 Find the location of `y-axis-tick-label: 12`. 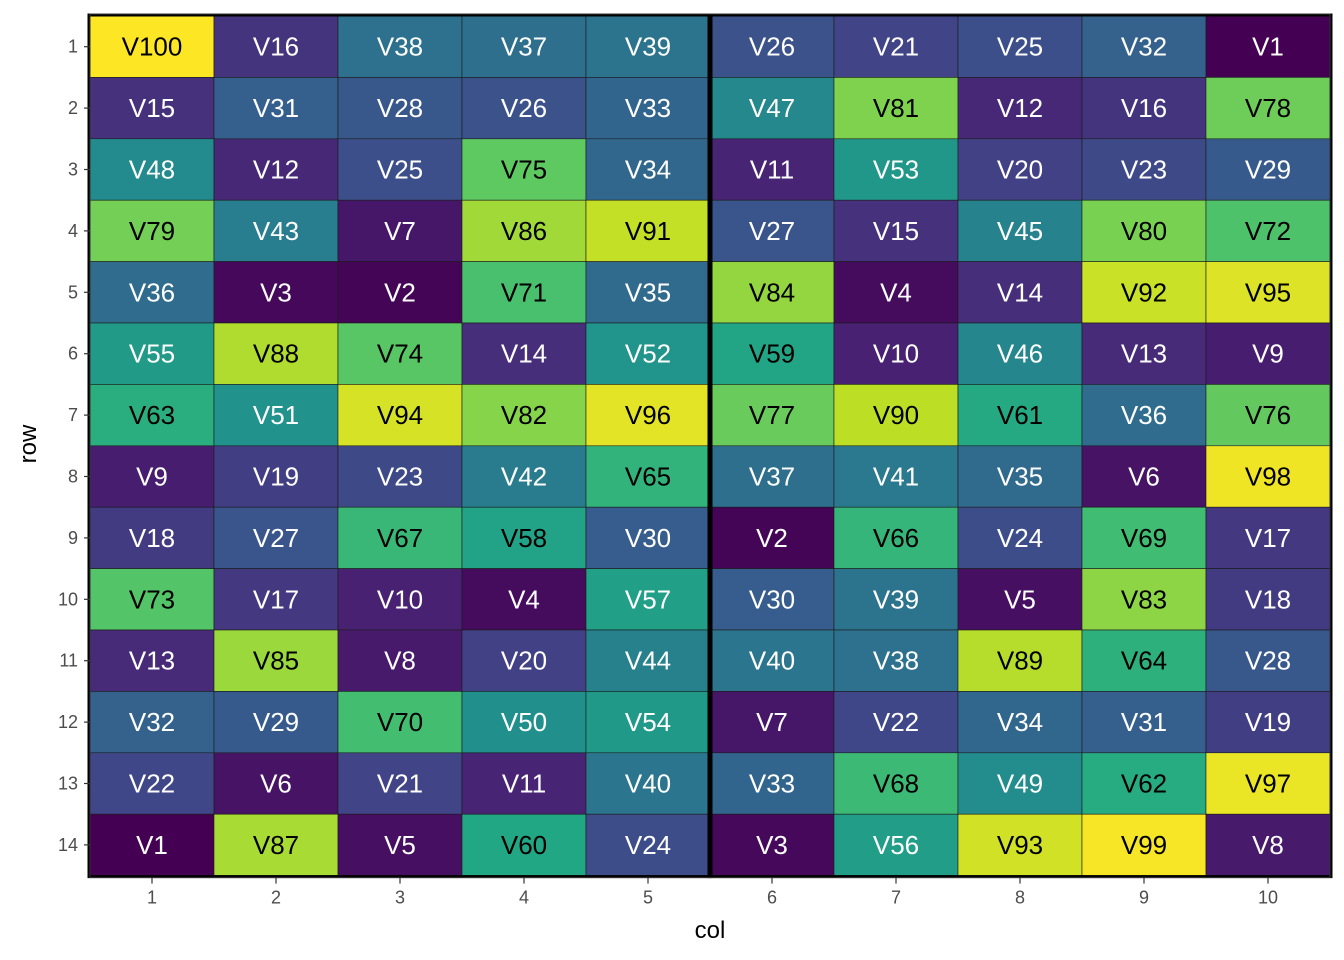

y-axis-tick-label: 12 is located at coordinates (68, 722).